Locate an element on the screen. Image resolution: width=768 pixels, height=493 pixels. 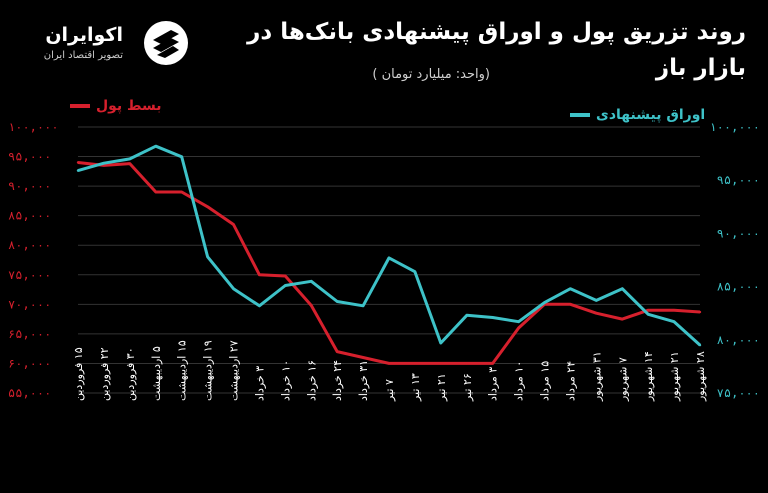
brand-logo is located at coordinates (103, 43).